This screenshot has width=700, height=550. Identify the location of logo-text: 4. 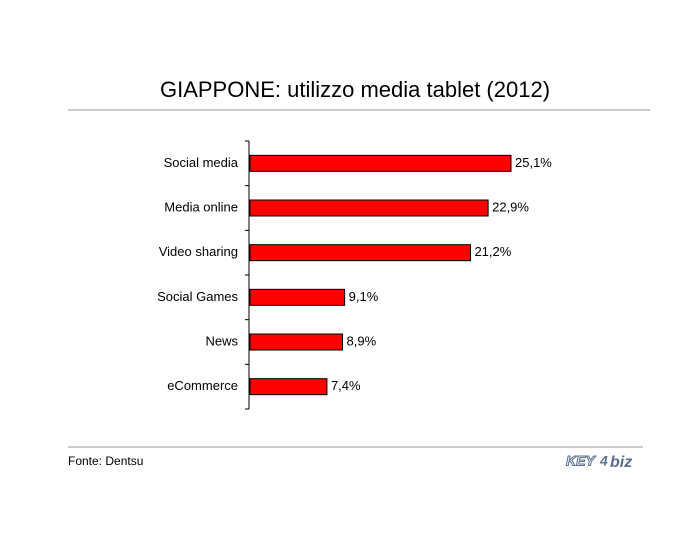
(603, 461).